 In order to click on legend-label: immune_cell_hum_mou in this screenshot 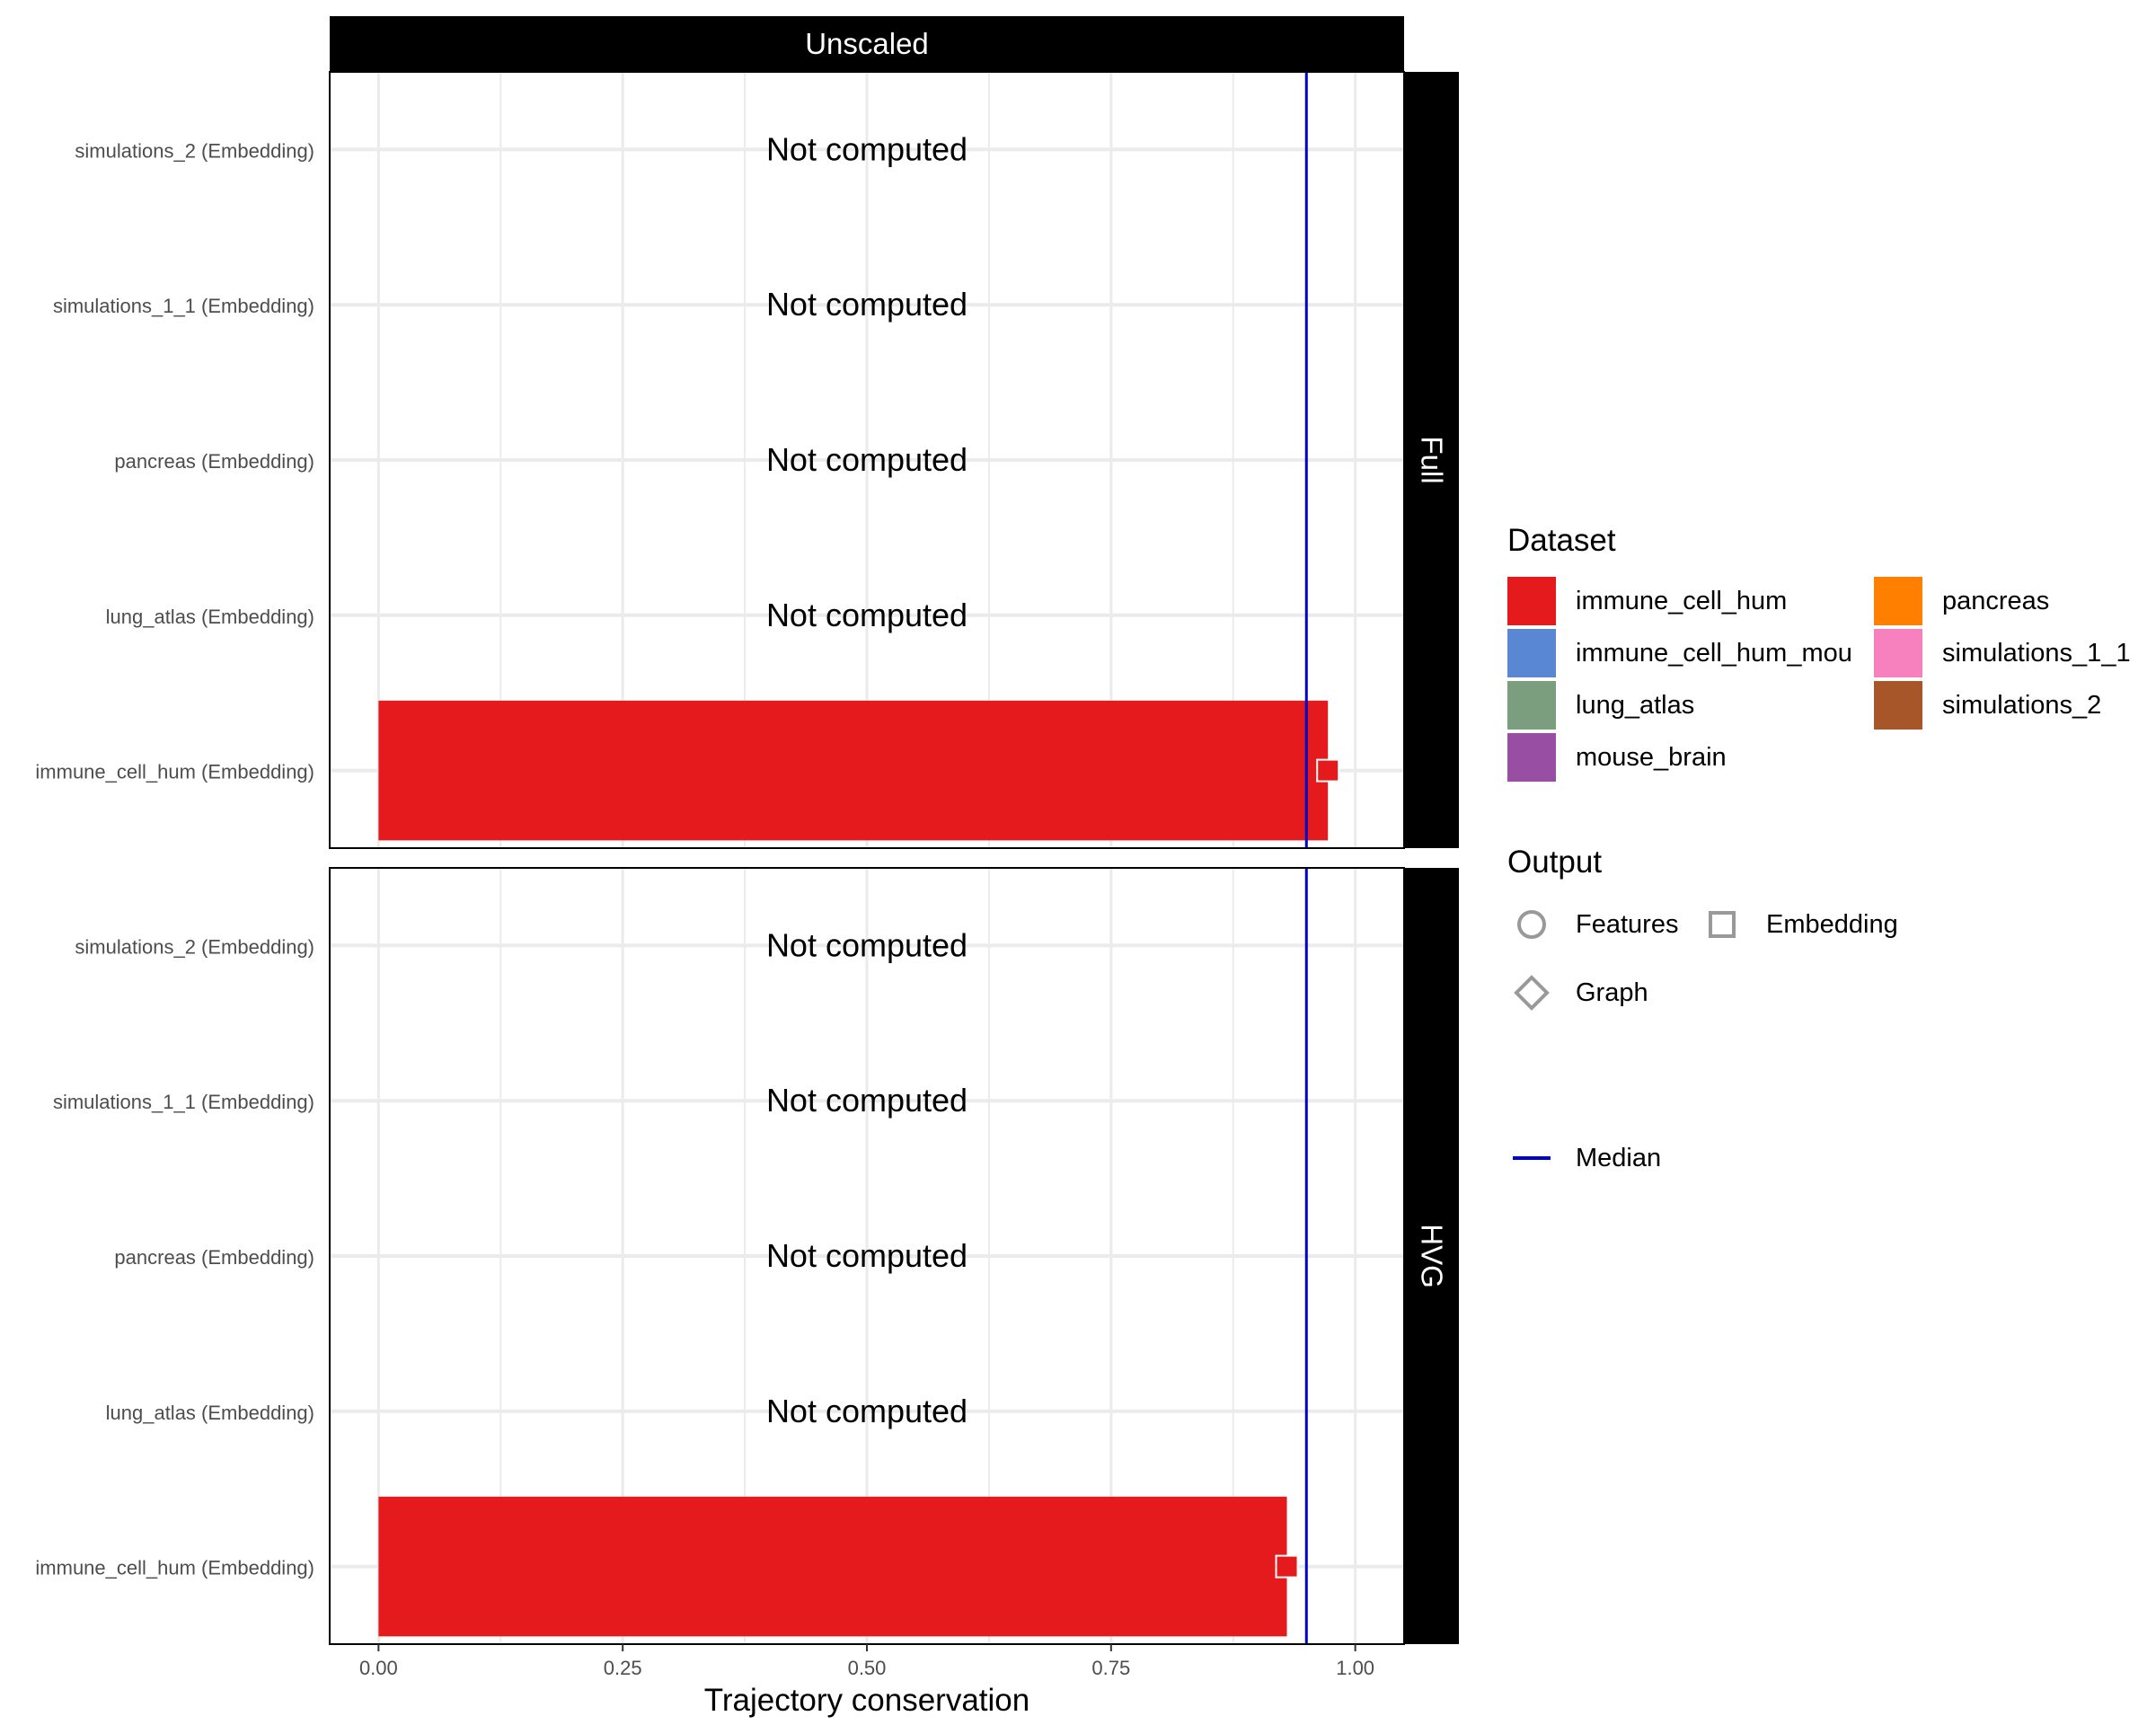, I will do `click(1714, 653)`.